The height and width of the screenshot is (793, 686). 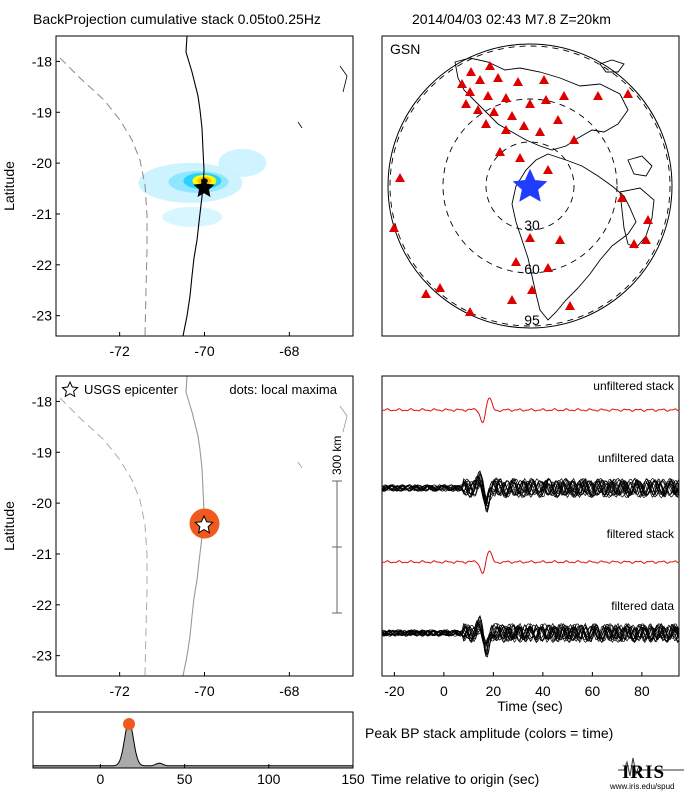 I want to click on legend-dots-label: dots: local maxima, so click(x=283, y=389).